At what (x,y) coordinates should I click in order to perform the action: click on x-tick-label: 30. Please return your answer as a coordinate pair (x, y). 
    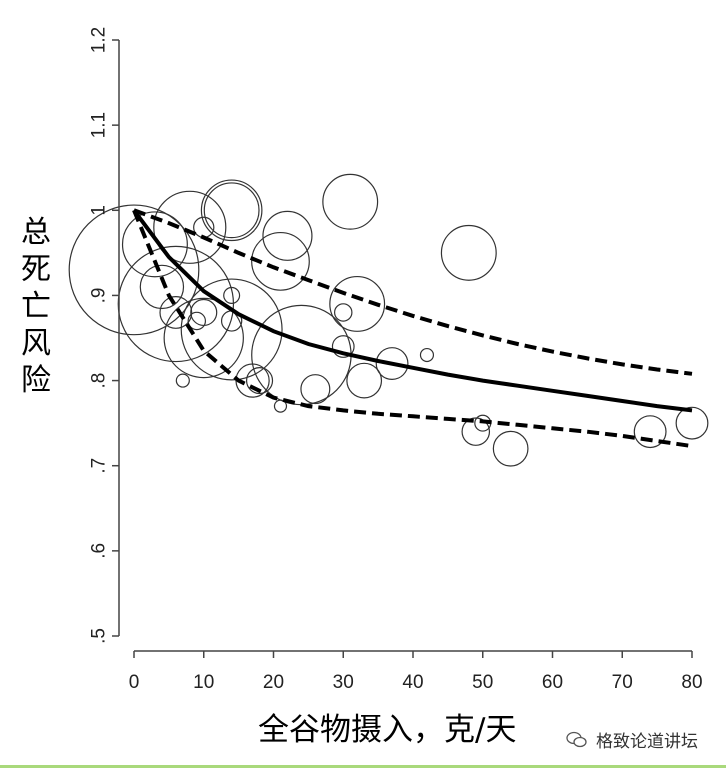
    Looking at the image, I should click on (343, 682).